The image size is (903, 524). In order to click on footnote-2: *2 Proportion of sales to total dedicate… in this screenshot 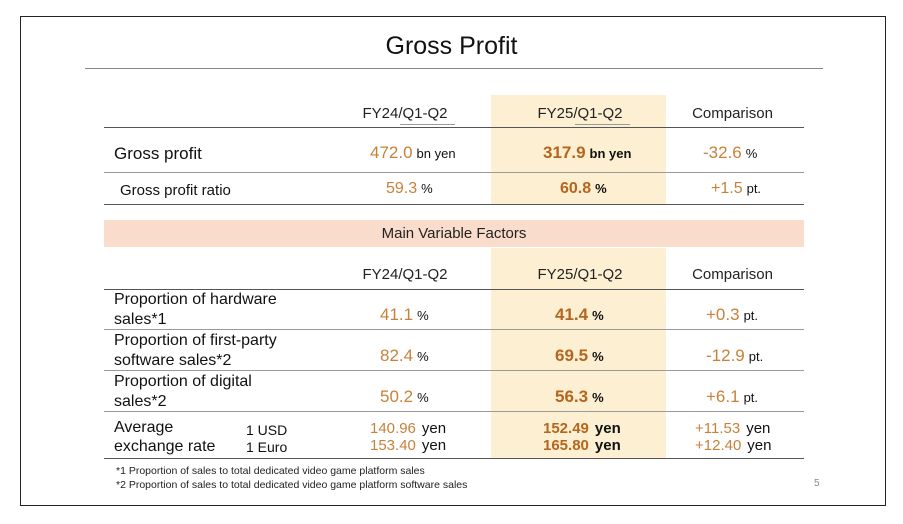, I will do `click(292, 485)`.